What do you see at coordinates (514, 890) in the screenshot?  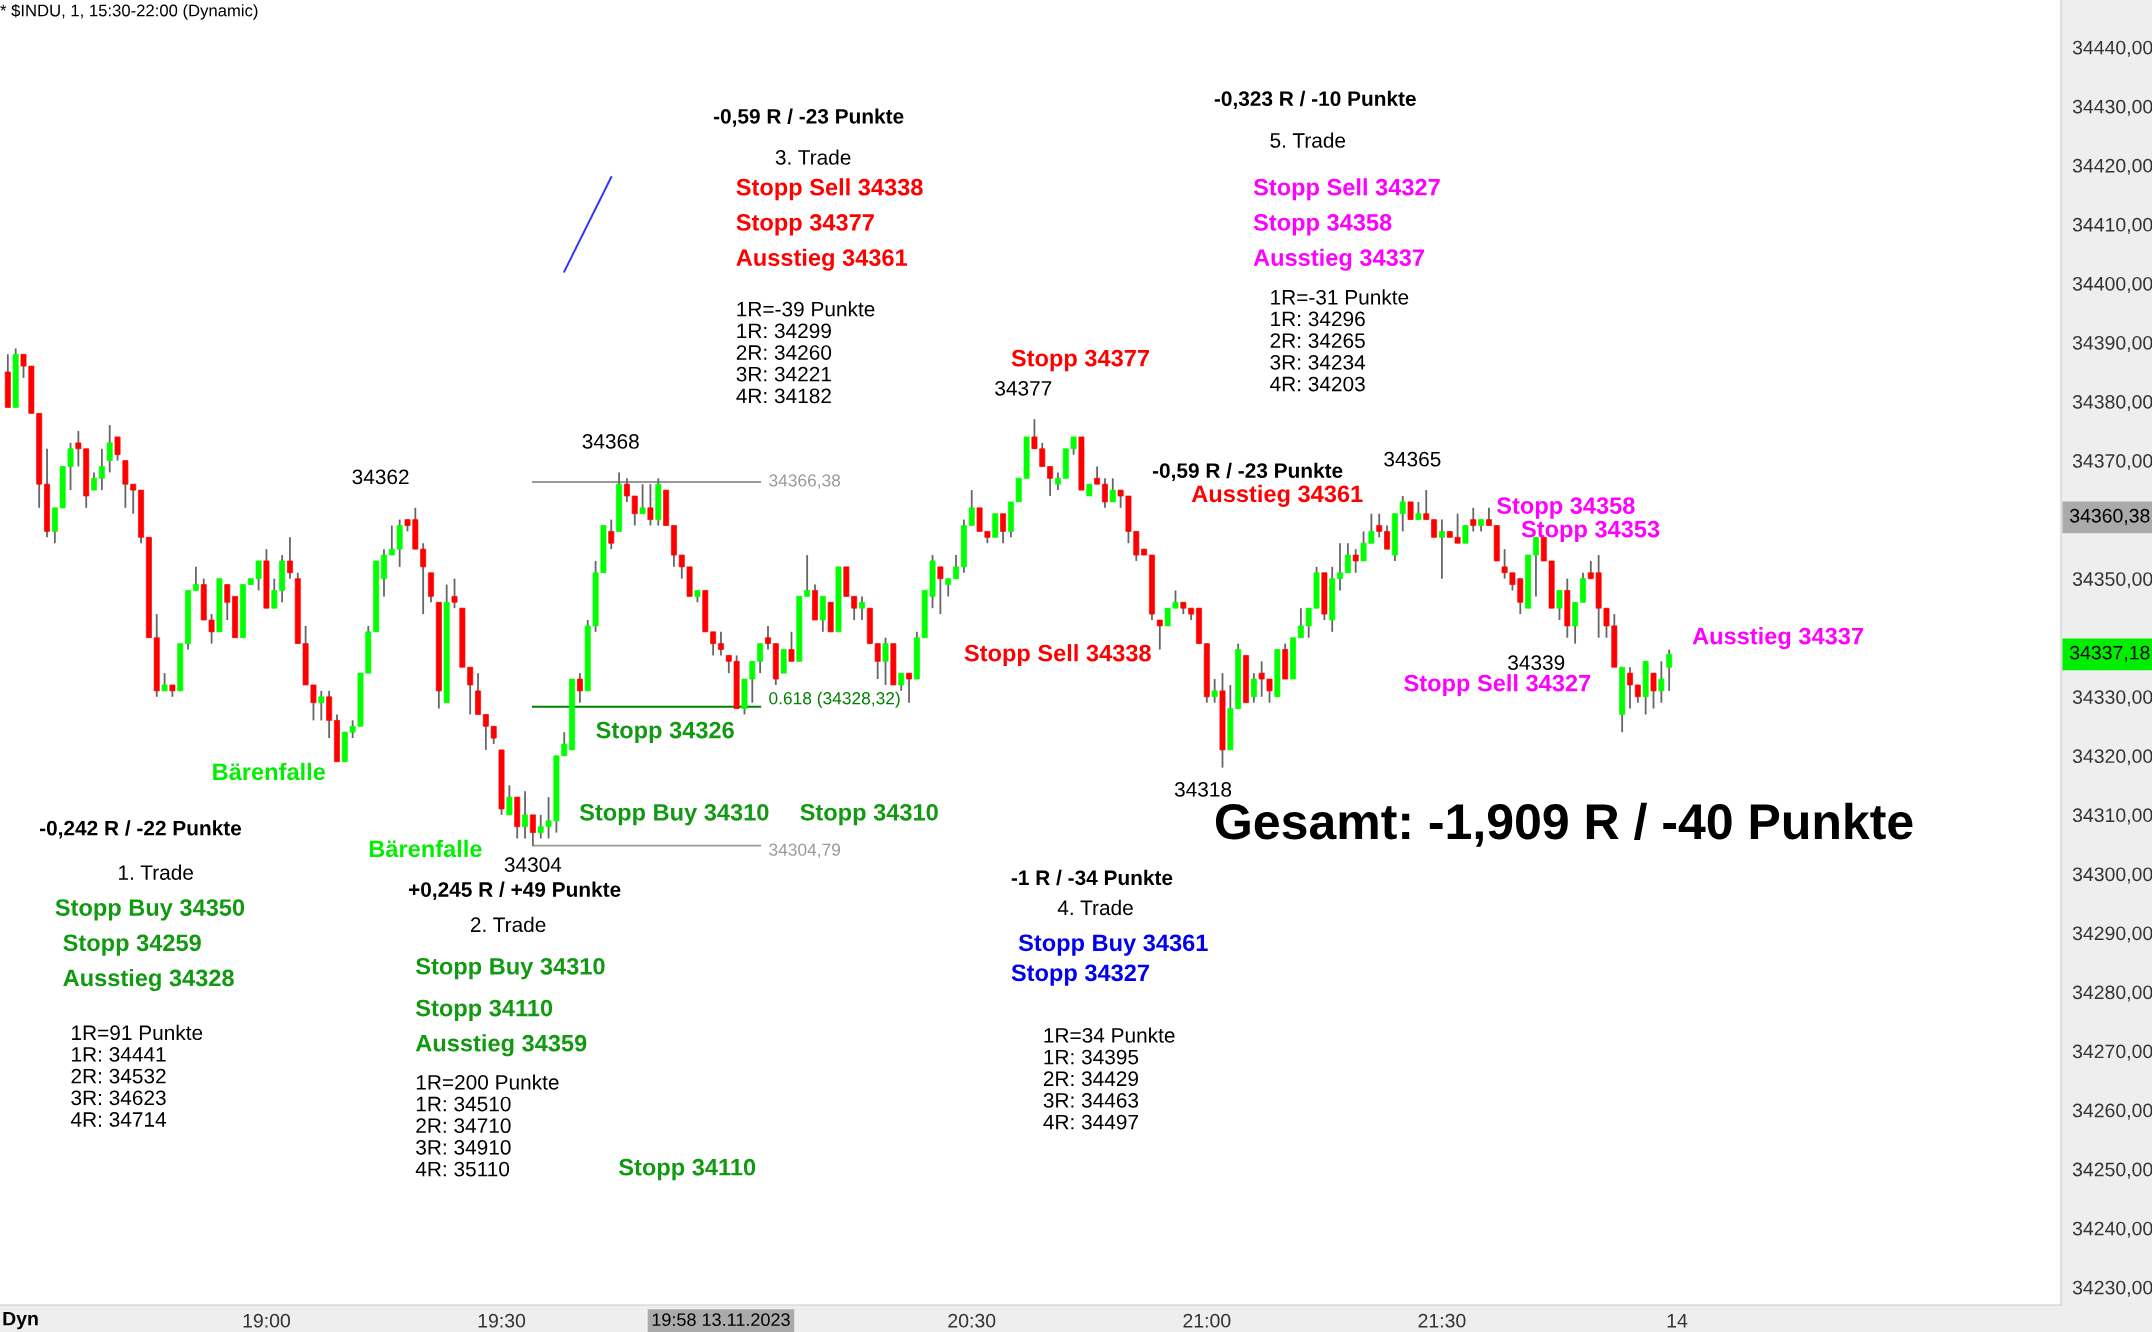 I see `annotation: +0,245 R / +49 Punkte` at bounding box center [514, 890].